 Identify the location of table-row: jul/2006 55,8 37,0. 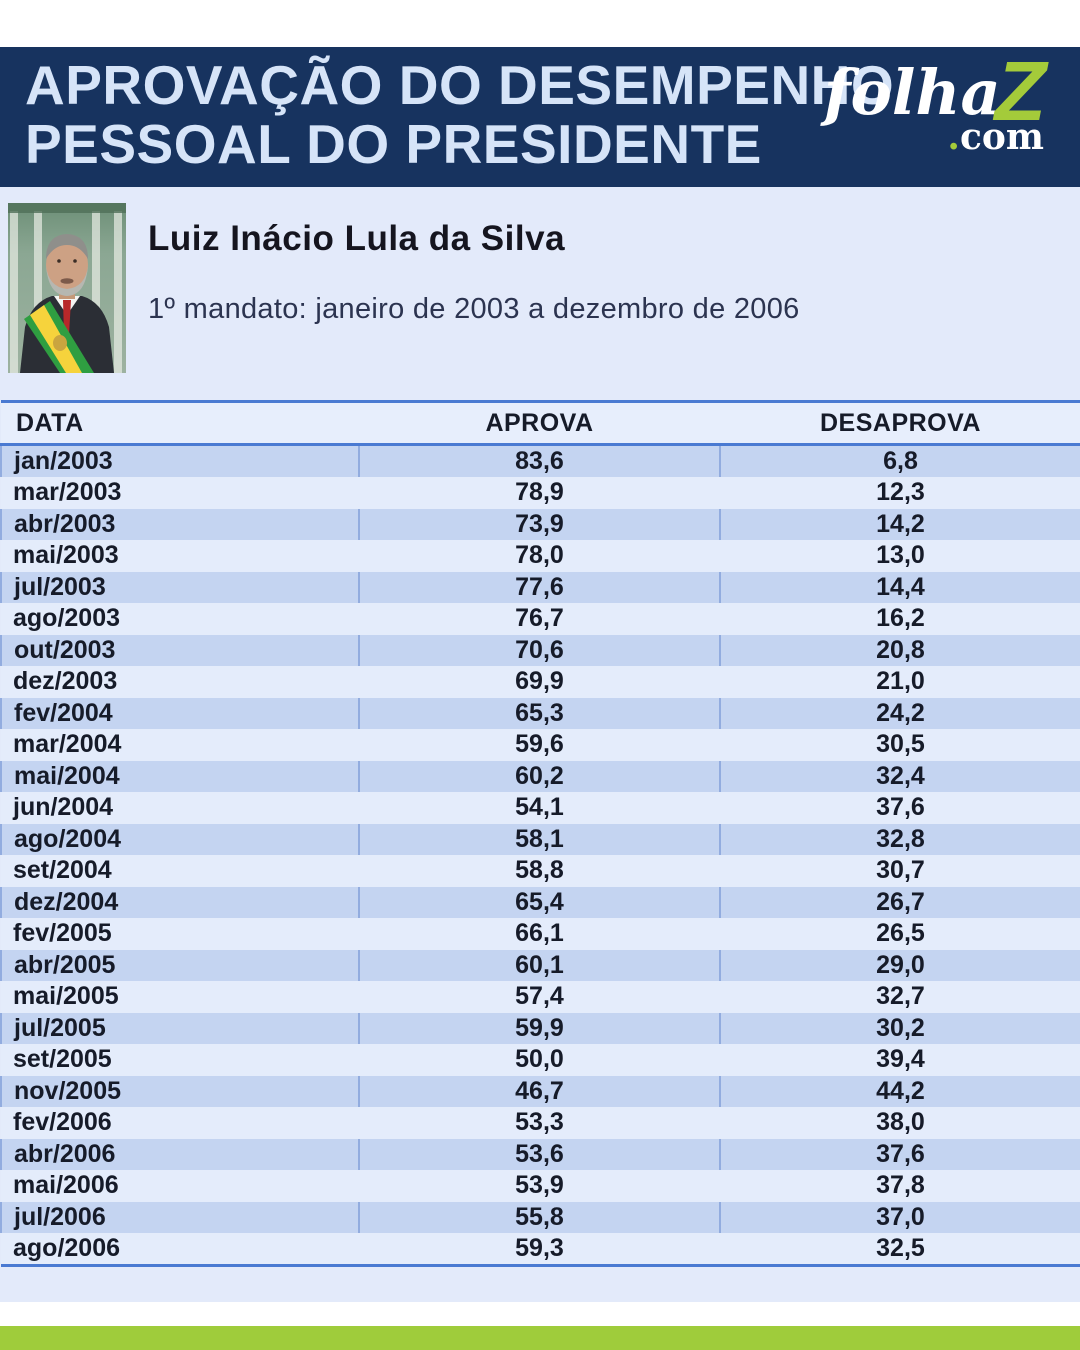
(540, 1217).